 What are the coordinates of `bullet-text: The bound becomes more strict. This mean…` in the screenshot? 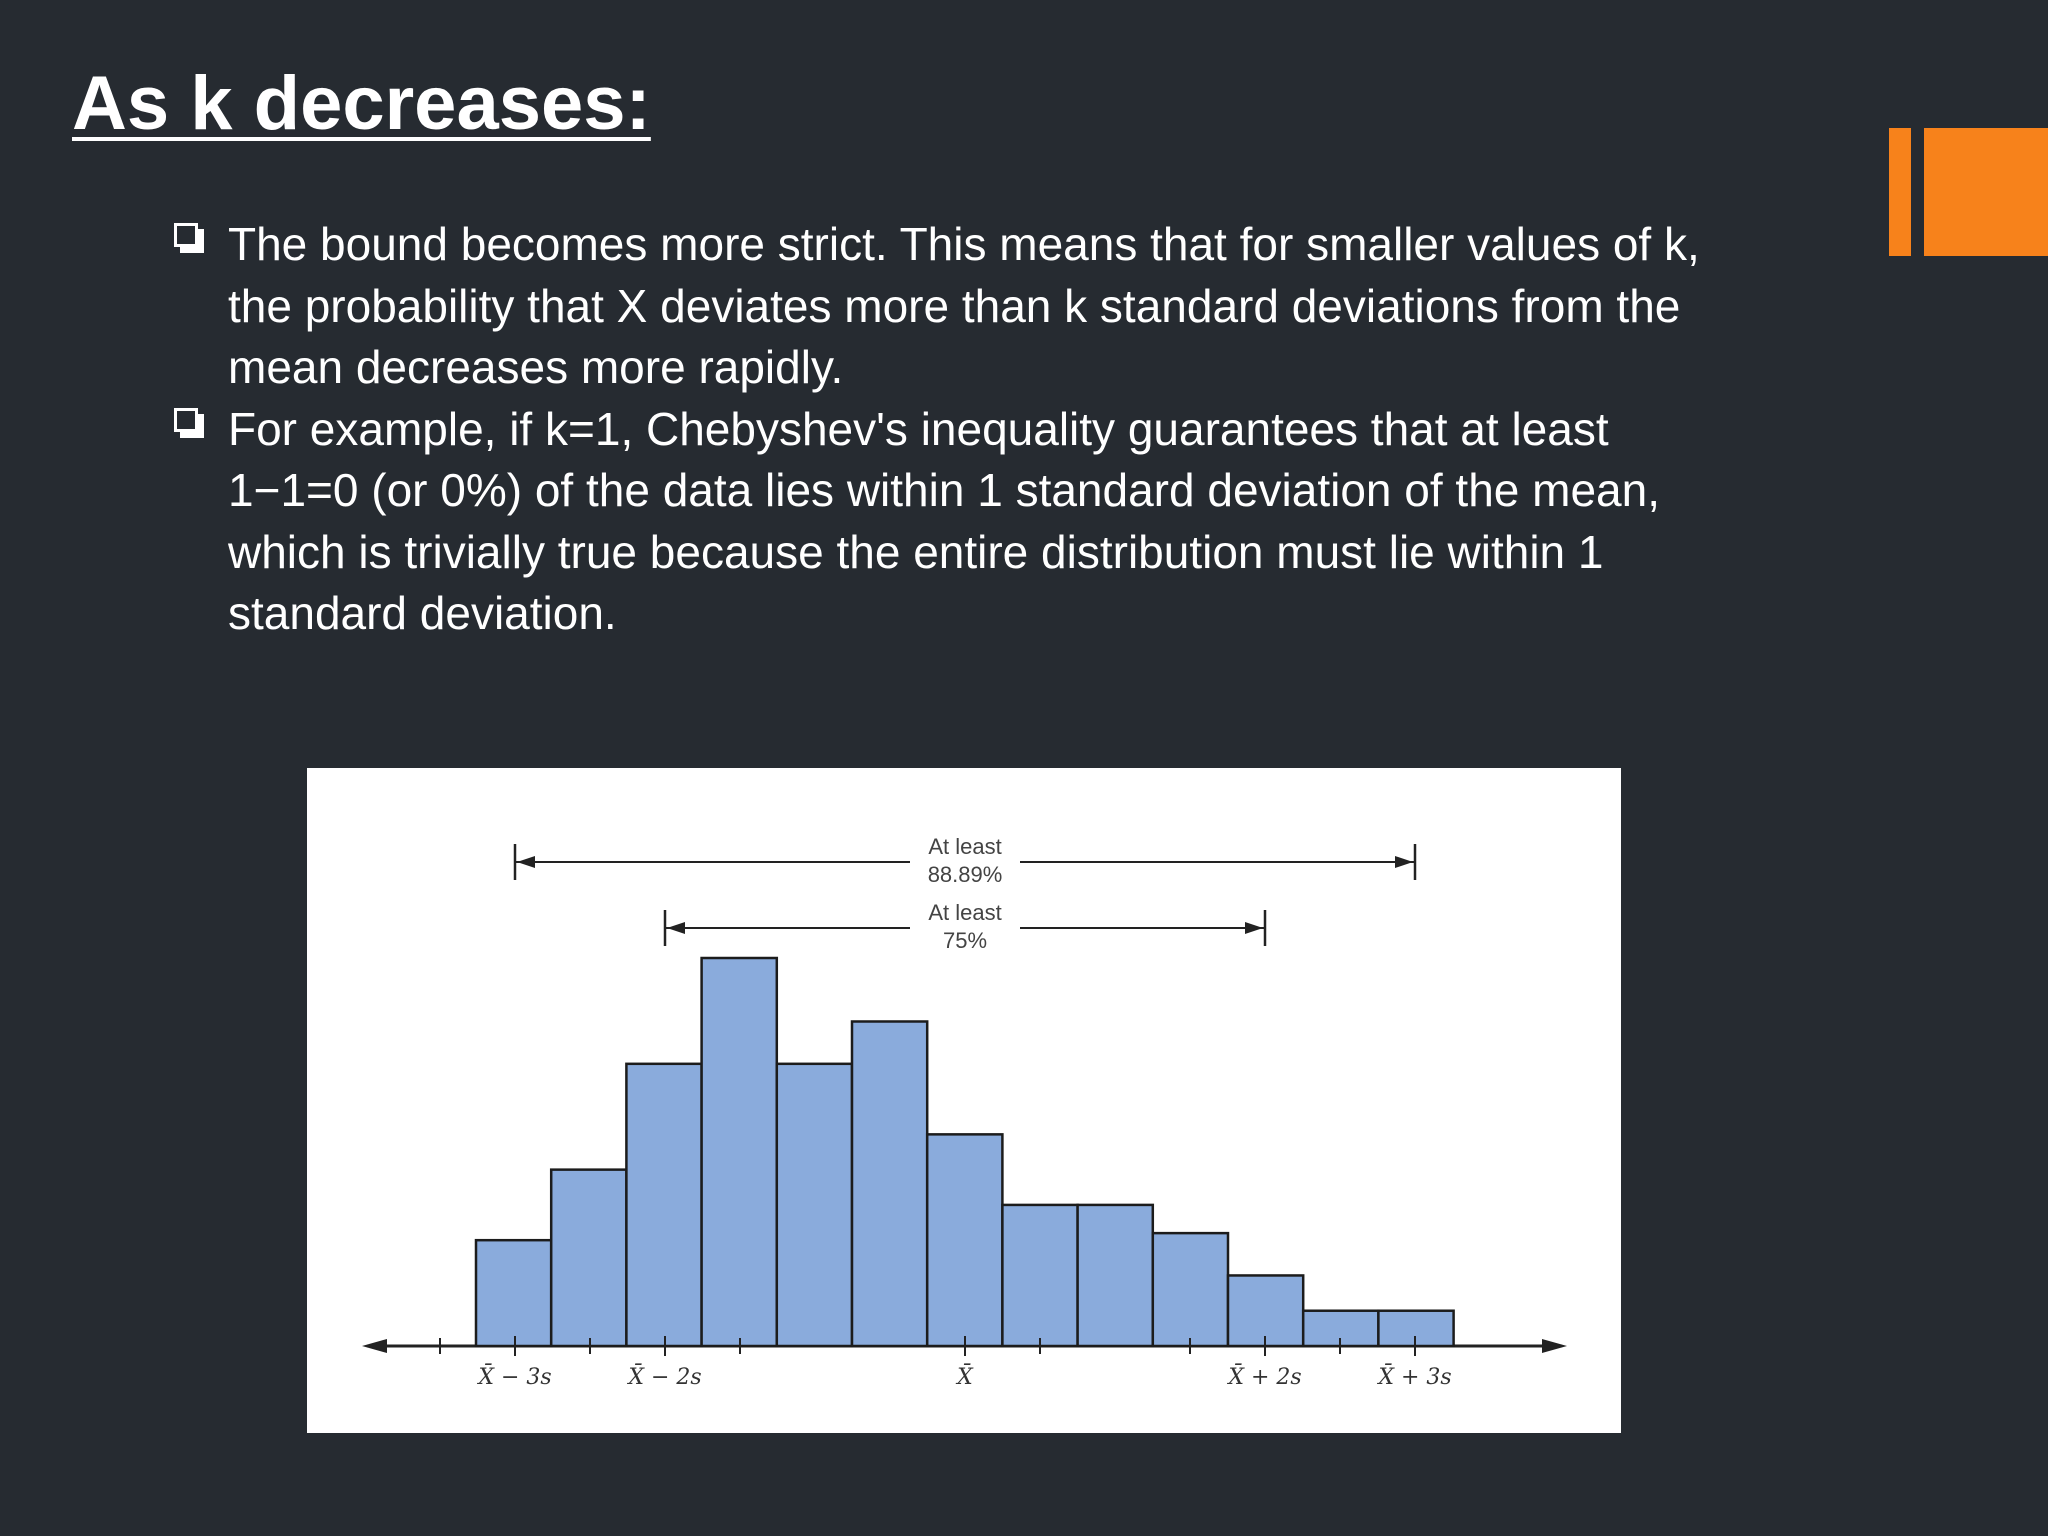 It's located at (964, 305).